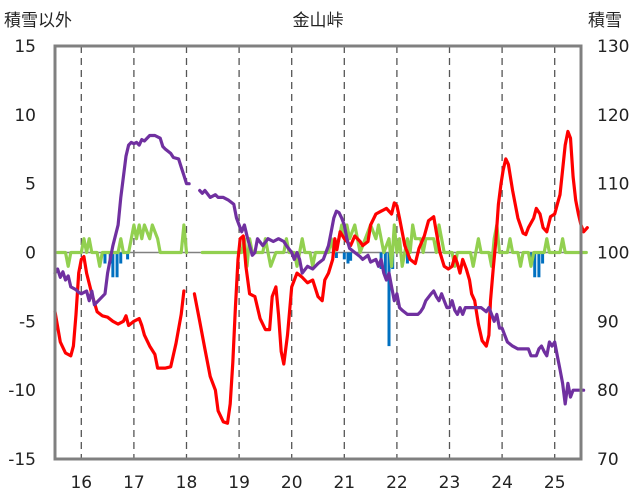  What do you see at coordinates (27, 322) in the screenshot?
I see `left-tick-label: -5` at bounding box center [27, 322].